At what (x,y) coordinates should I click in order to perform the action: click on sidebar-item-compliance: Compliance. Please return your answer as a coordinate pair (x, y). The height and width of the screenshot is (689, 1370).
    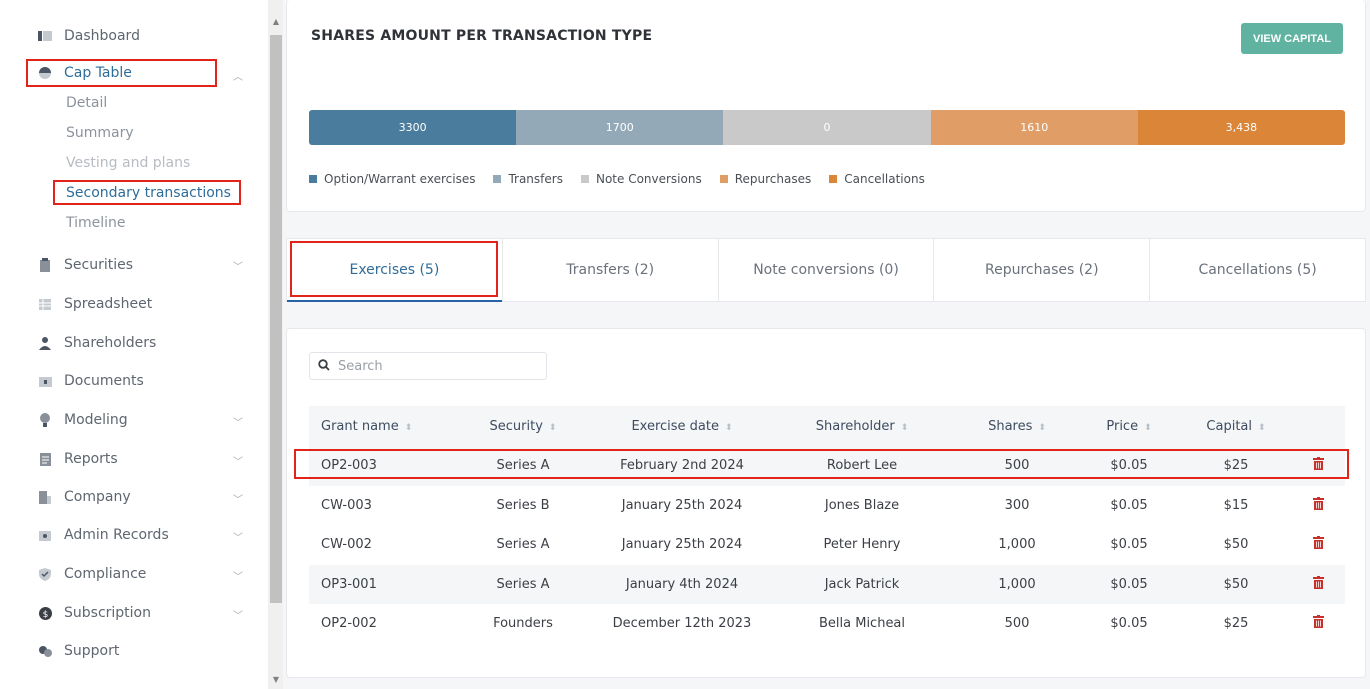
    Looking at the image, I should click on (92, 574).